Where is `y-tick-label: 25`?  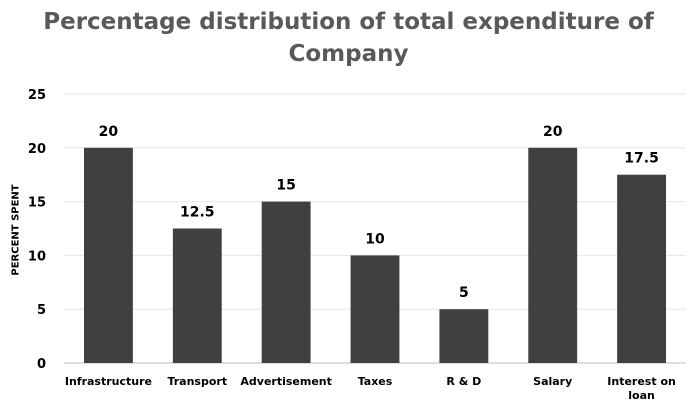 y-tick-label: 25 is located at coordinates (37, 95).